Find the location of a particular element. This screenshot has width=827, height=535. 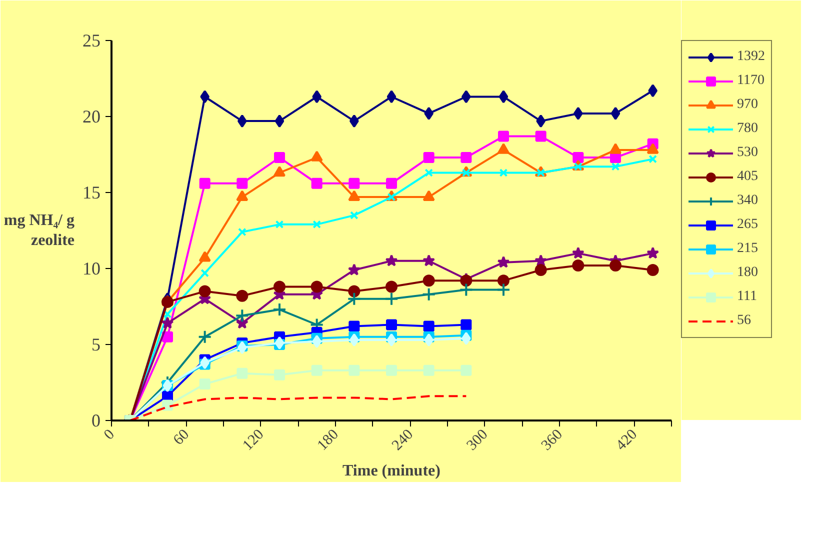

legend-label: 56 is located at coordinates (744, 321).